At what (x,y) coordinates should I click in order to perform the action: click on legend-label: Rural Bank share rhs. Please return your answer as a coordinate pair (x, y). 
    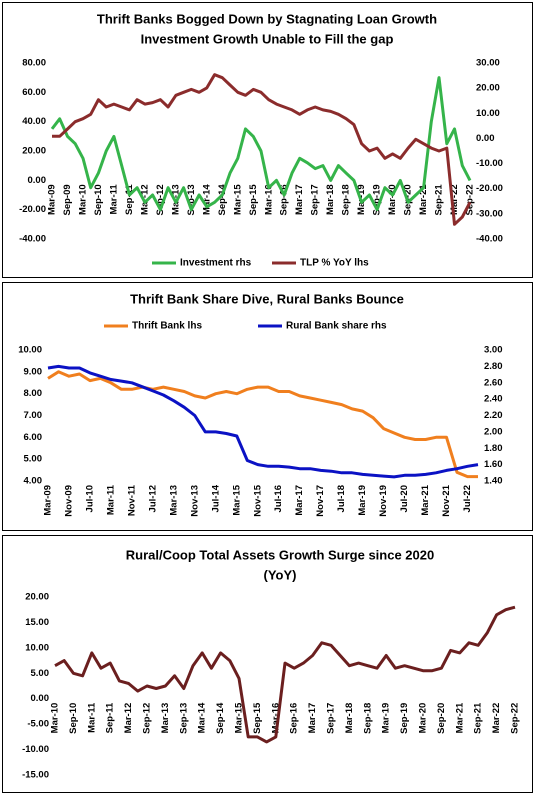
    Looking at the image, I should click on (336, 326).